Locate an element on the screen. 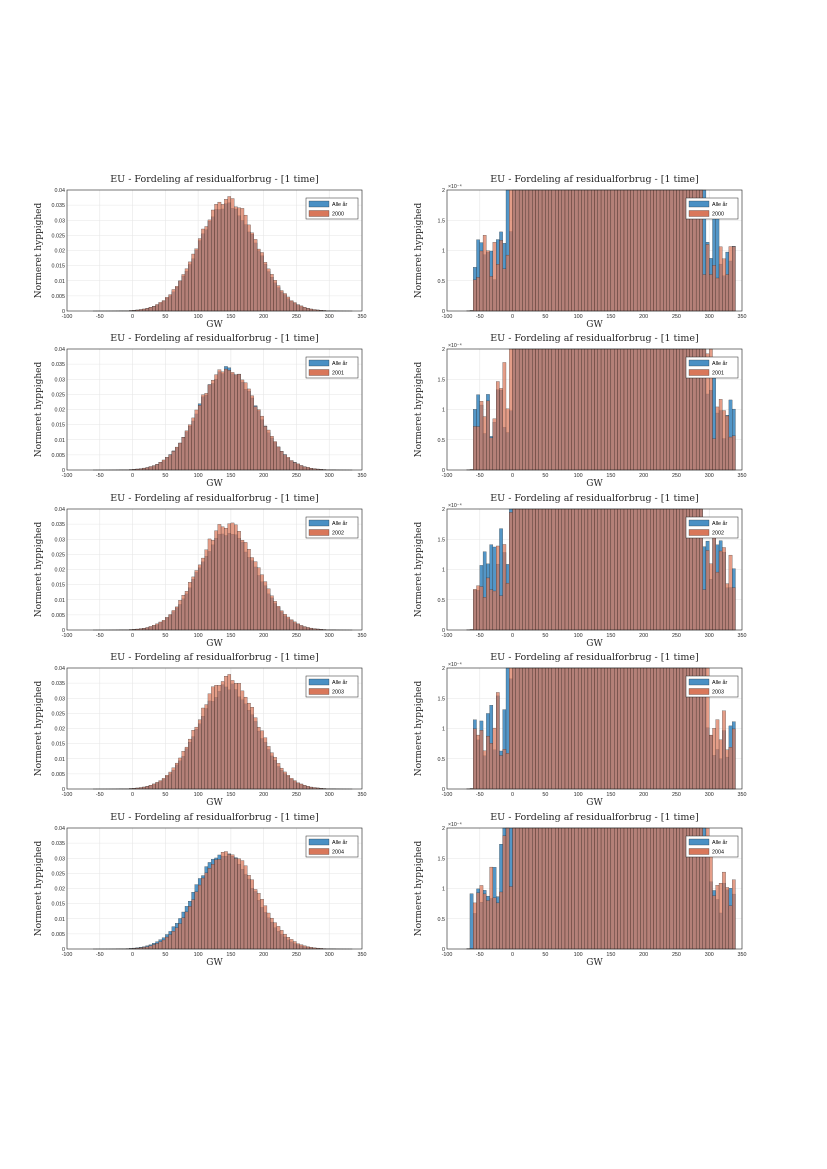  x-tick-label: 300 is located at coordinates (329, 955).